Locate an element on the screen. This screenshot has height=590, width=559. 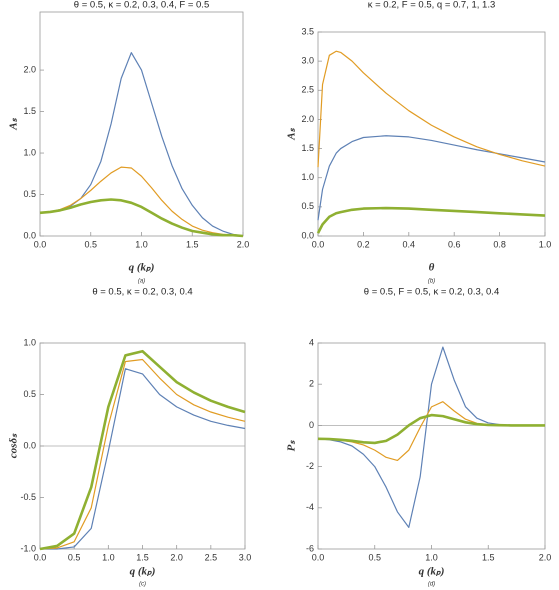
y-tick-label: 3.0 is located at coordinates (307, 61).